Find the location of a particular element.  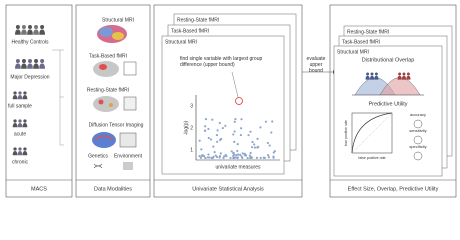

metric-icons is located at coordinates (418, 140).